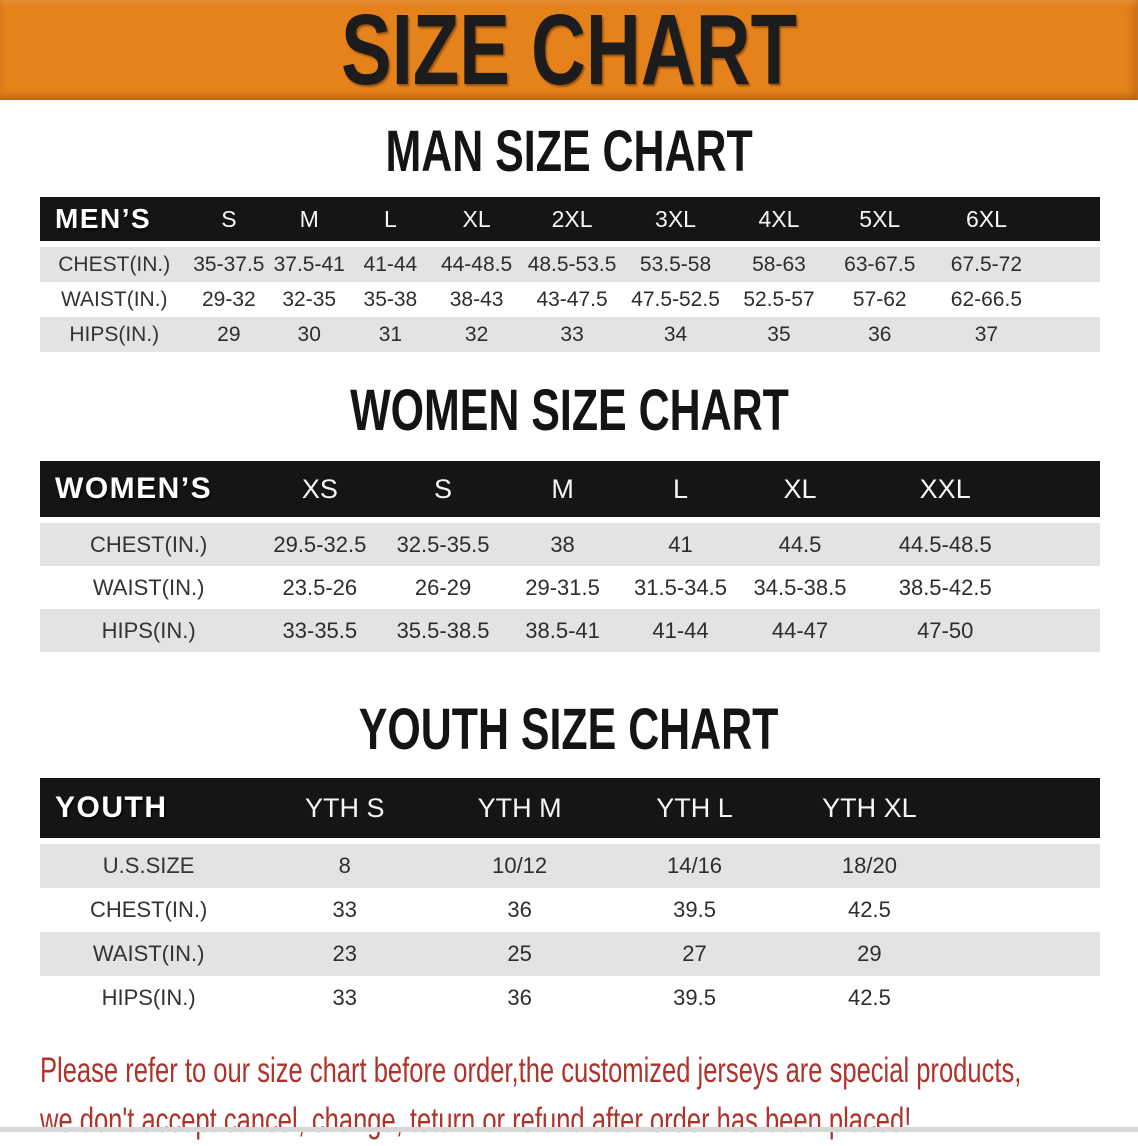 This screenshot has width=1138, height=1146. What do you see at coordinates (869, 811) in the screenshot?
I see `size-column-header: YTH XL` at bounding box center [869, 811].